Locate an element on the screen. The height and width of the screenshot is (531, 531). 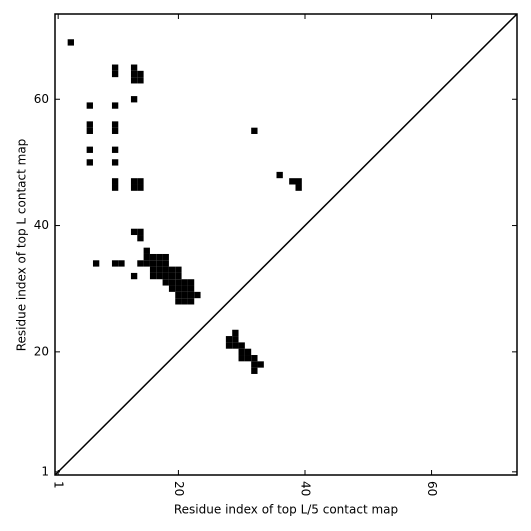
y-tick-label: 1 is located at coordinates (45, 471).